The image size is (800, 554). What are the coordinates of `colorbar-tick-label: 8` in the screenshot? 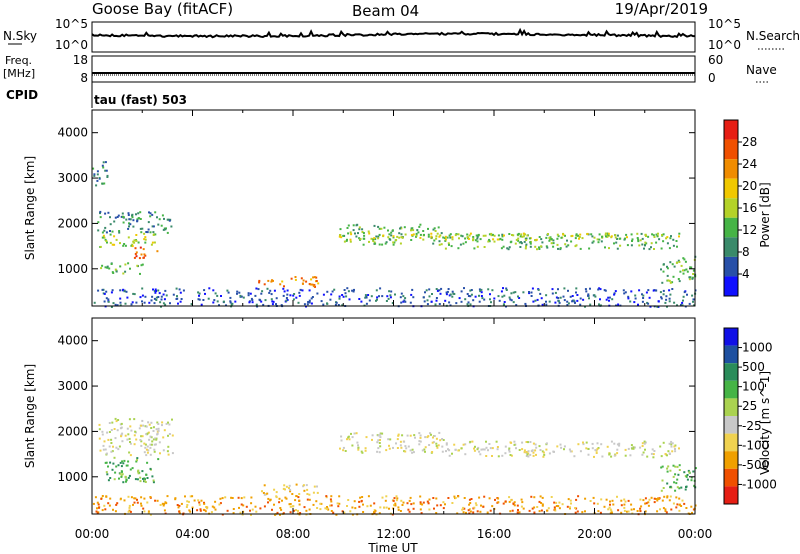 It's located at (746, 252).